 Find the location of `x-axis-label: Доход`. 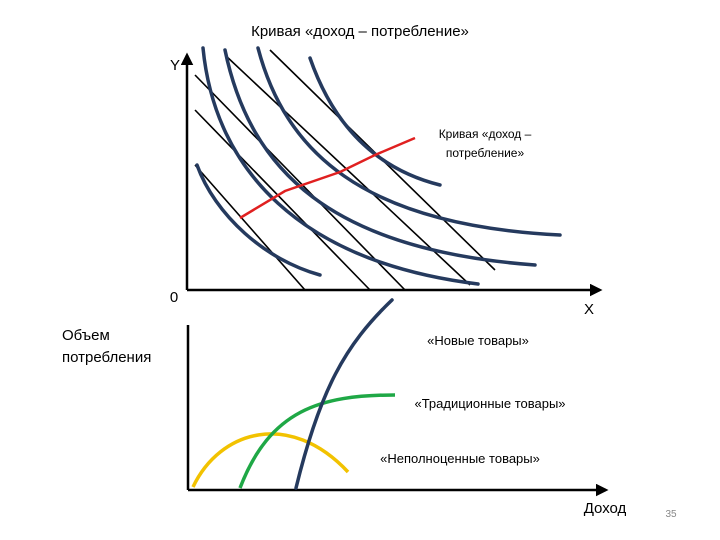

x-axis-label: Доход is located at coordinates (605, 508).